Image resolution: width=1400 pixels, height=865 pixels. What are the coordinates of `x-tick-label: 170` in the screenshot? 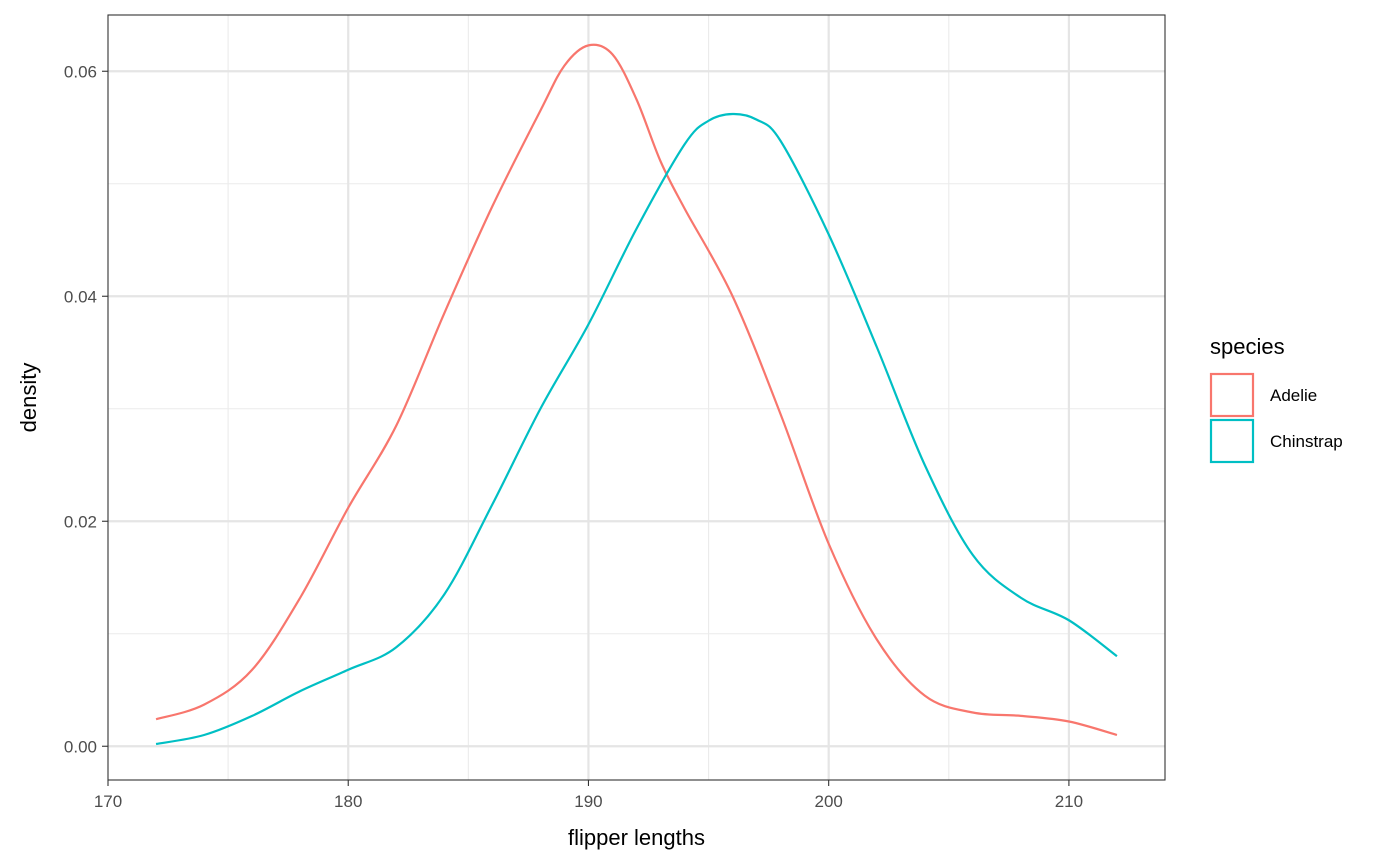 It's located at (108, 801).